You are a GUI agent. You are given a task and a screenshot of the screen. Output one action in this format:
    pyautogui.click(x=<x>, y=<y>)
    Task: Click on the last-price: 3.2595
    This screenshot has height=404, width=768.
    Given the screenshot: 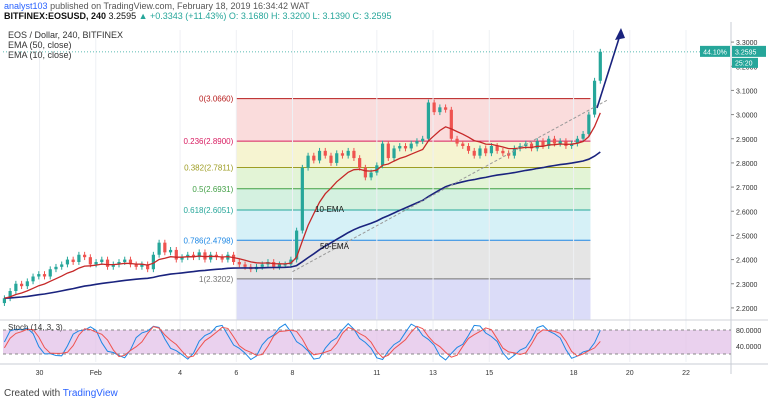 What is the action you would take?
    pyautogui.click(x=122, y=16)
    